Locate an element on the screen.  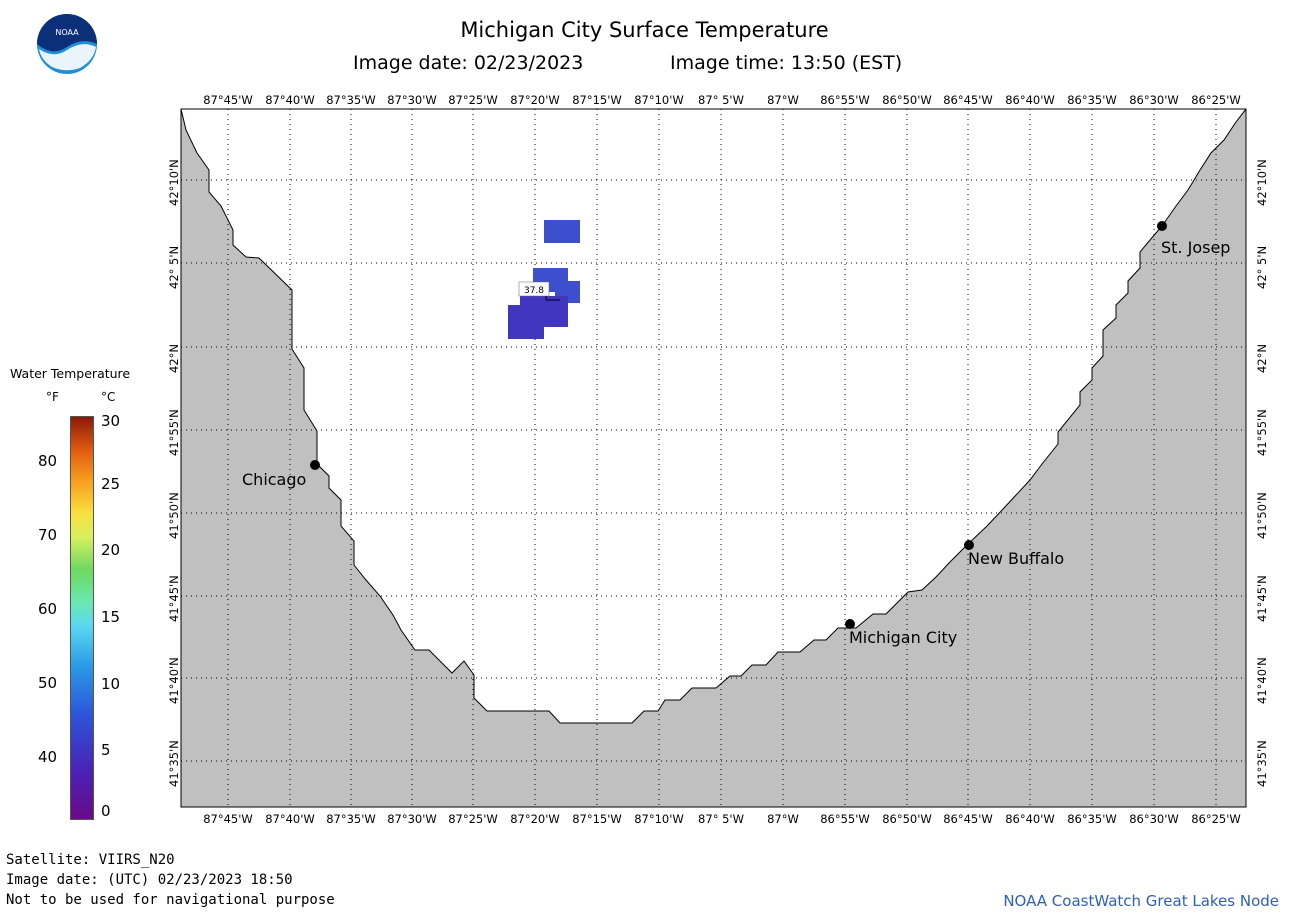
latitude-label-left: 42°10'N is located at coordinates (174, 182).